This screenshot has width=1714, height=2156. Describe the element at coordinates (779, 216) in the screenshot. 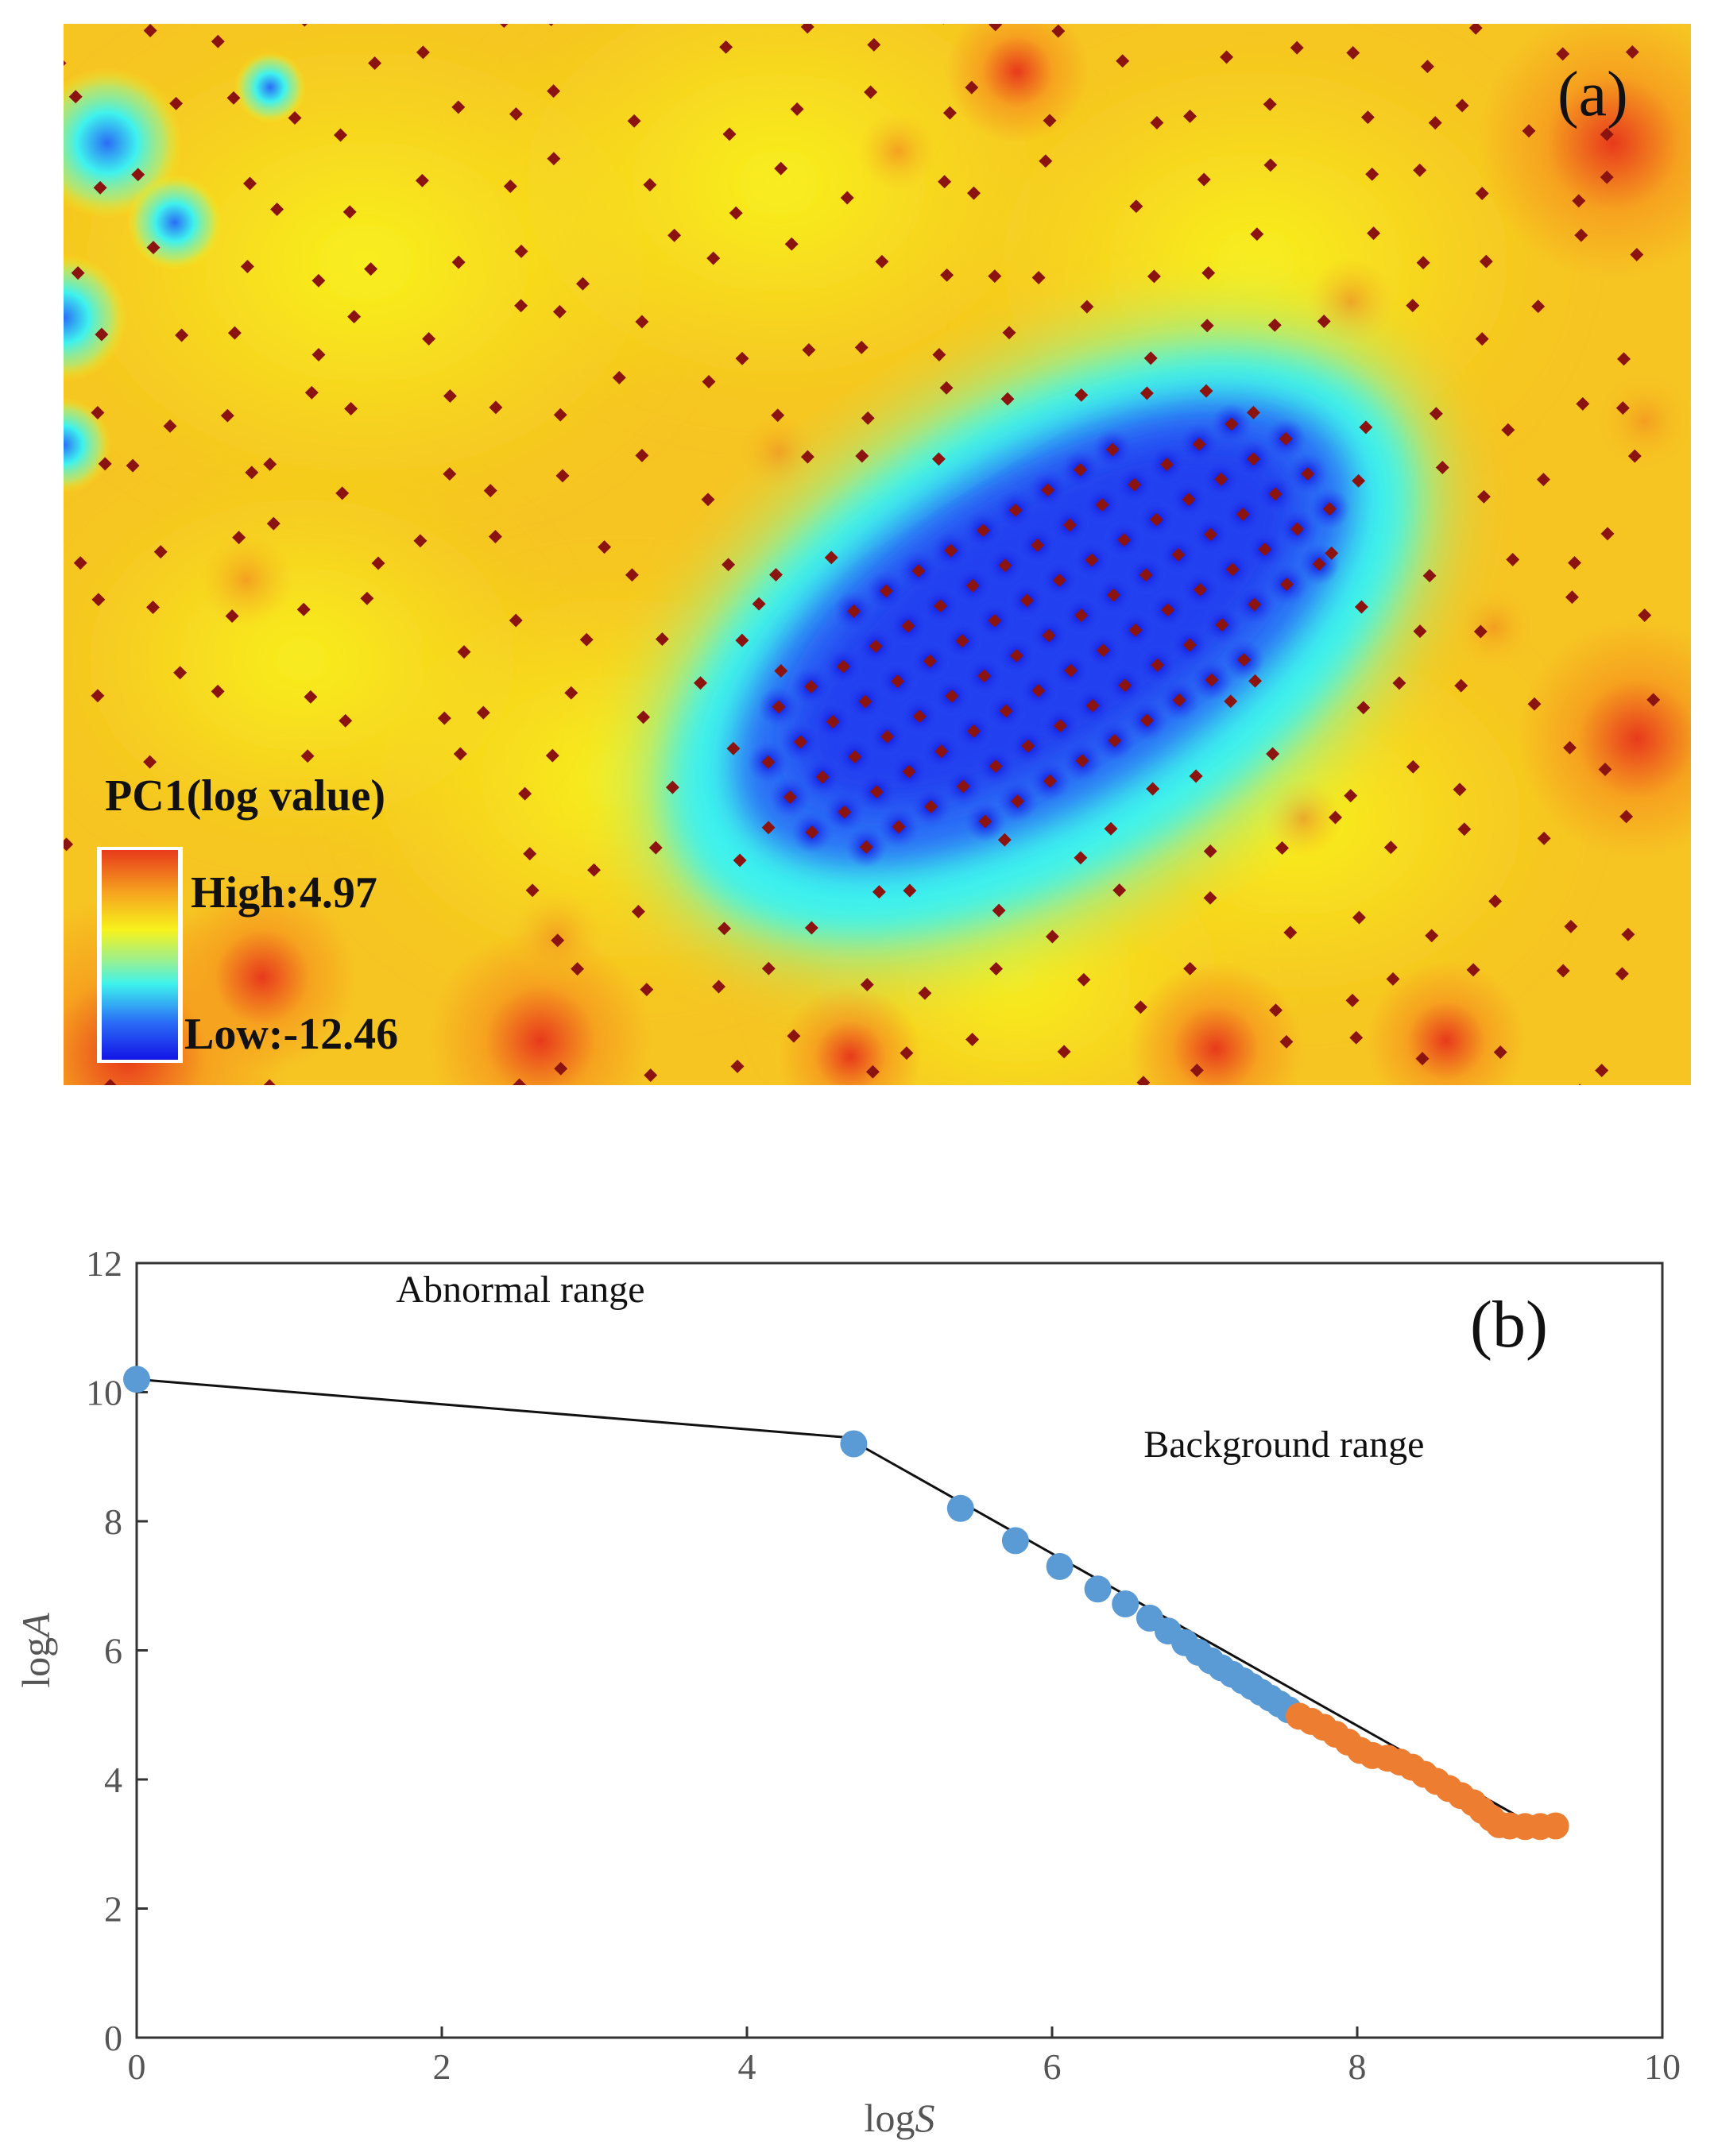

I see `yellow-zone` at that location.